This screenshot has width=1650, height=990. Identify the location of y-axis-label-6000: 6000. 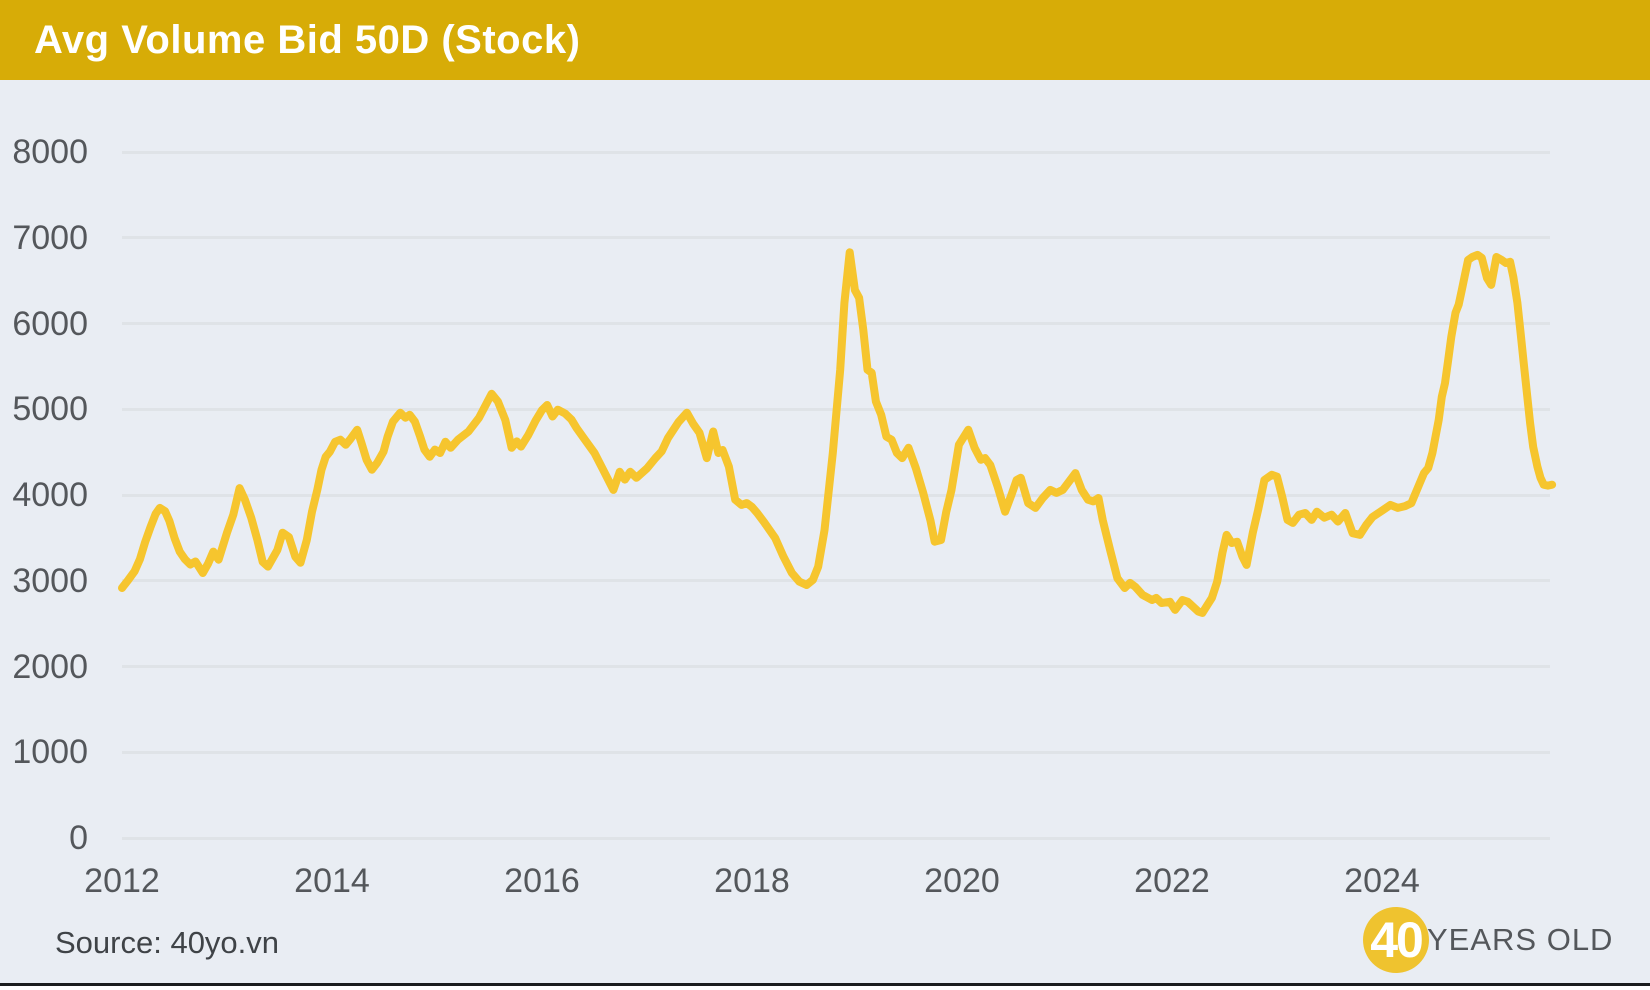
(50, 323).